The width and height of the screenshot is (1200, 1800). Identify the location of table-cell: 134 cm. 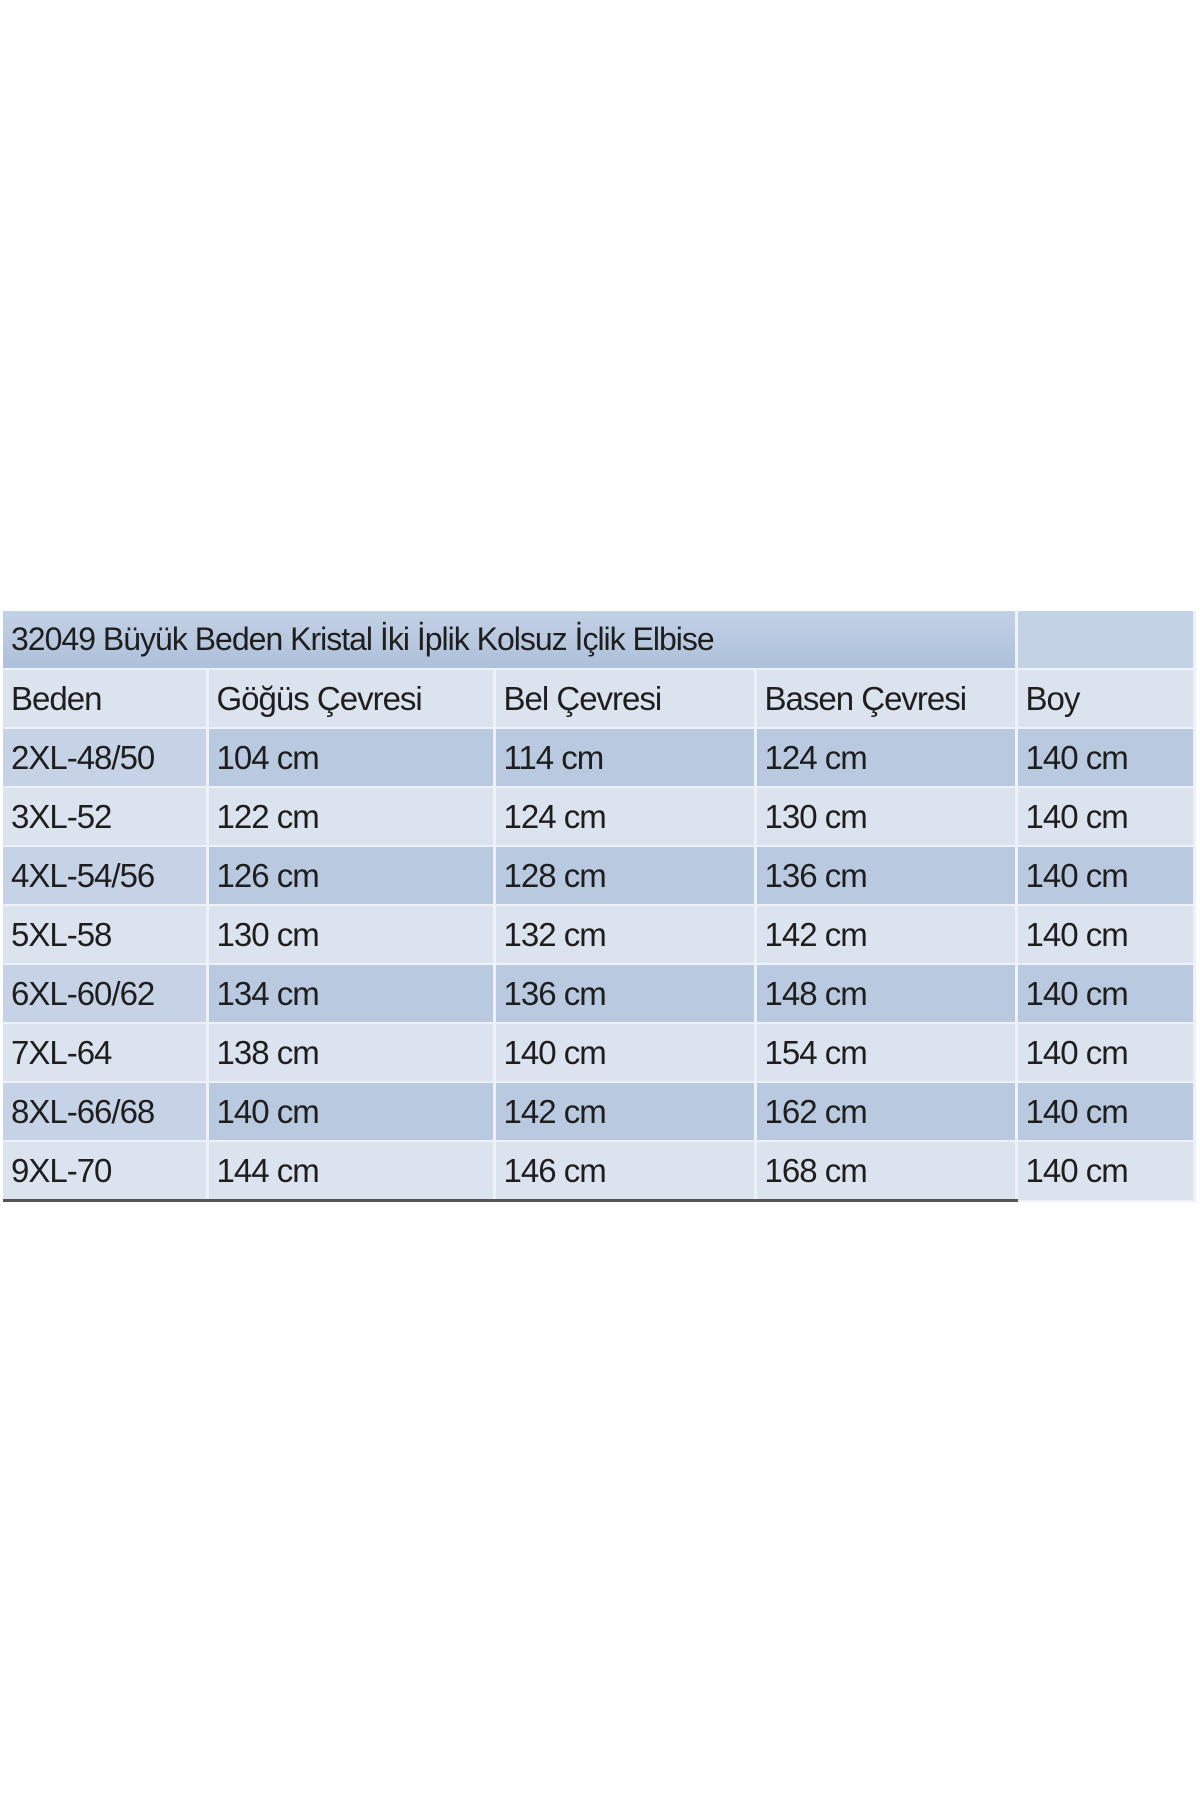
(351, 994).